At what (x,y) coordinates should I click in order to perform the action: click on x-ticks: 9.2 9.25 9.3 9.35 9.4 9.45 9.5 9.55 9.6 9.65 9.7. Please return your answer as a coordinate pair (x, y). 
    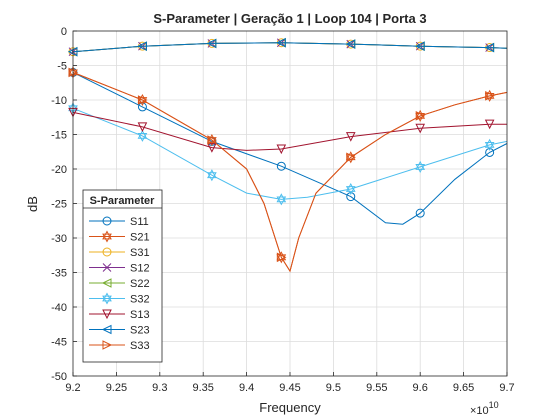
    Looking at the image, I should click on (290, 383).